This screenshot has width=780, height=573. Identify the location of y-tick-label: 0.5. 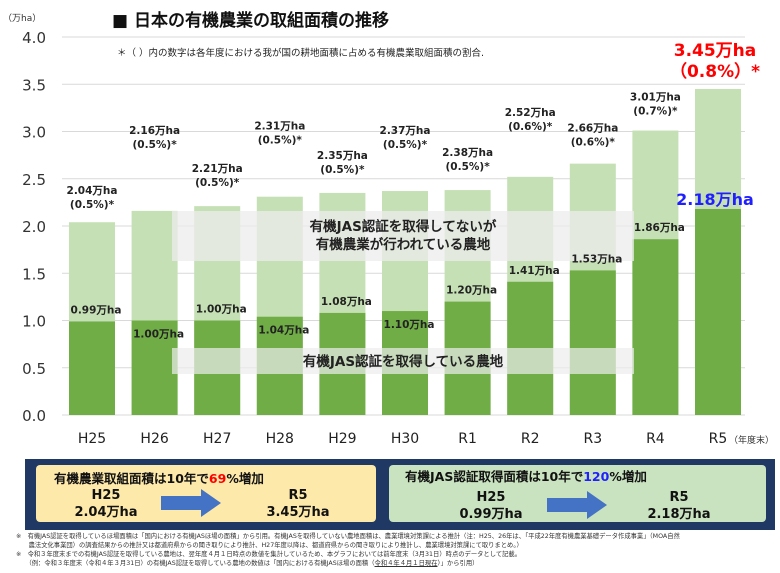
(34, 369).